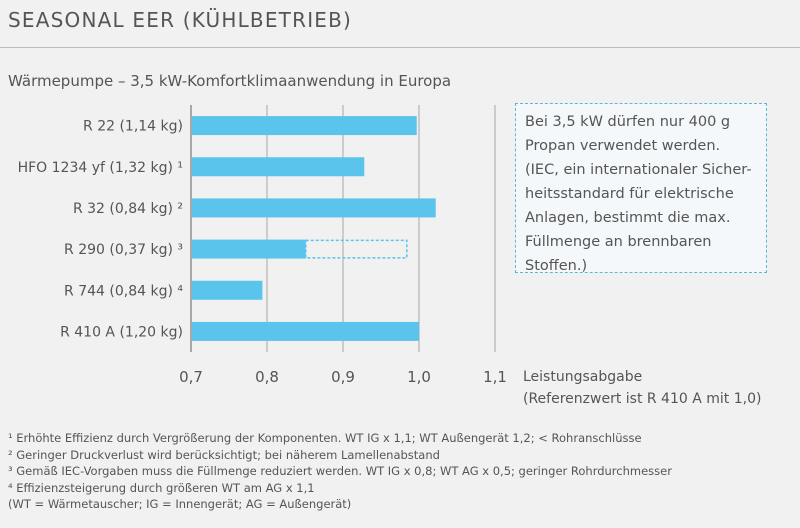 The image size is (800, 528). Describe the element at coordinates (628, 122) in the screenshot. I see `note-line: Bei 3,5 kW dürfen nur 400 g` at that location.